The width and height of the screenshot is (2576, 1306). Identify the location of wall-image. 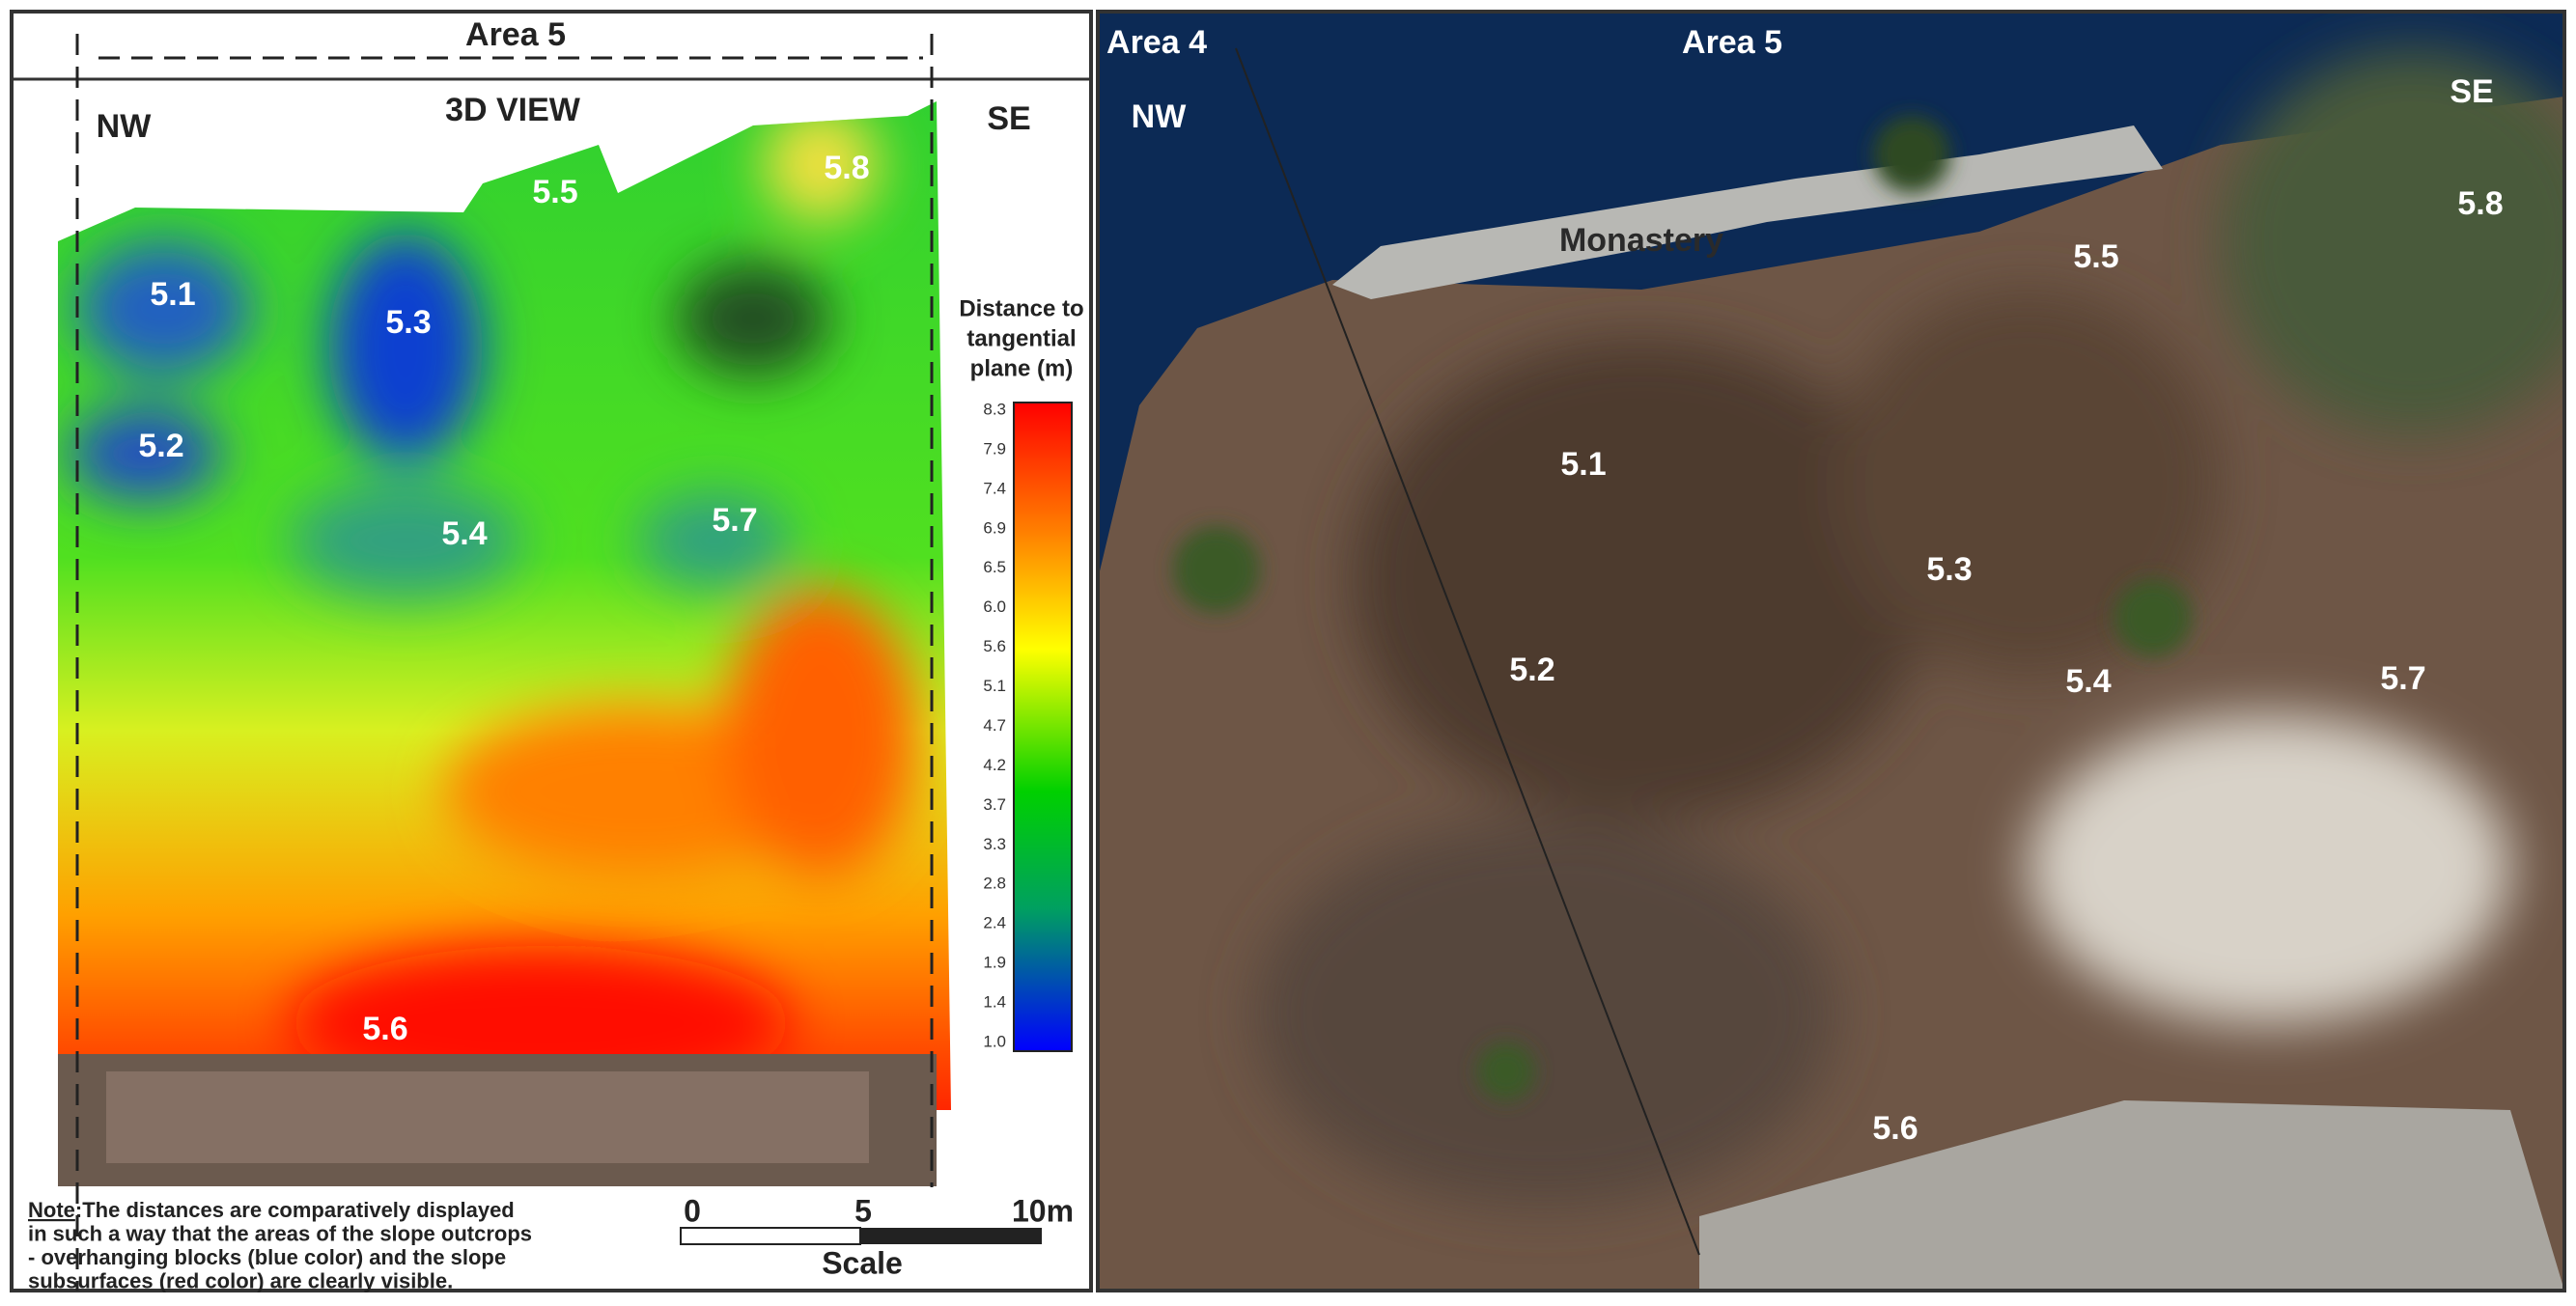
(488, 1117).